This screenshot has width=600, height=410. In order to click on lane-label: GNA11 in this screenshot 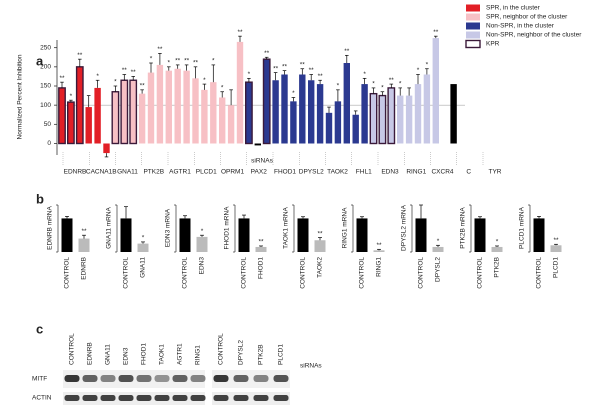, I will do `click(108, 354)`.